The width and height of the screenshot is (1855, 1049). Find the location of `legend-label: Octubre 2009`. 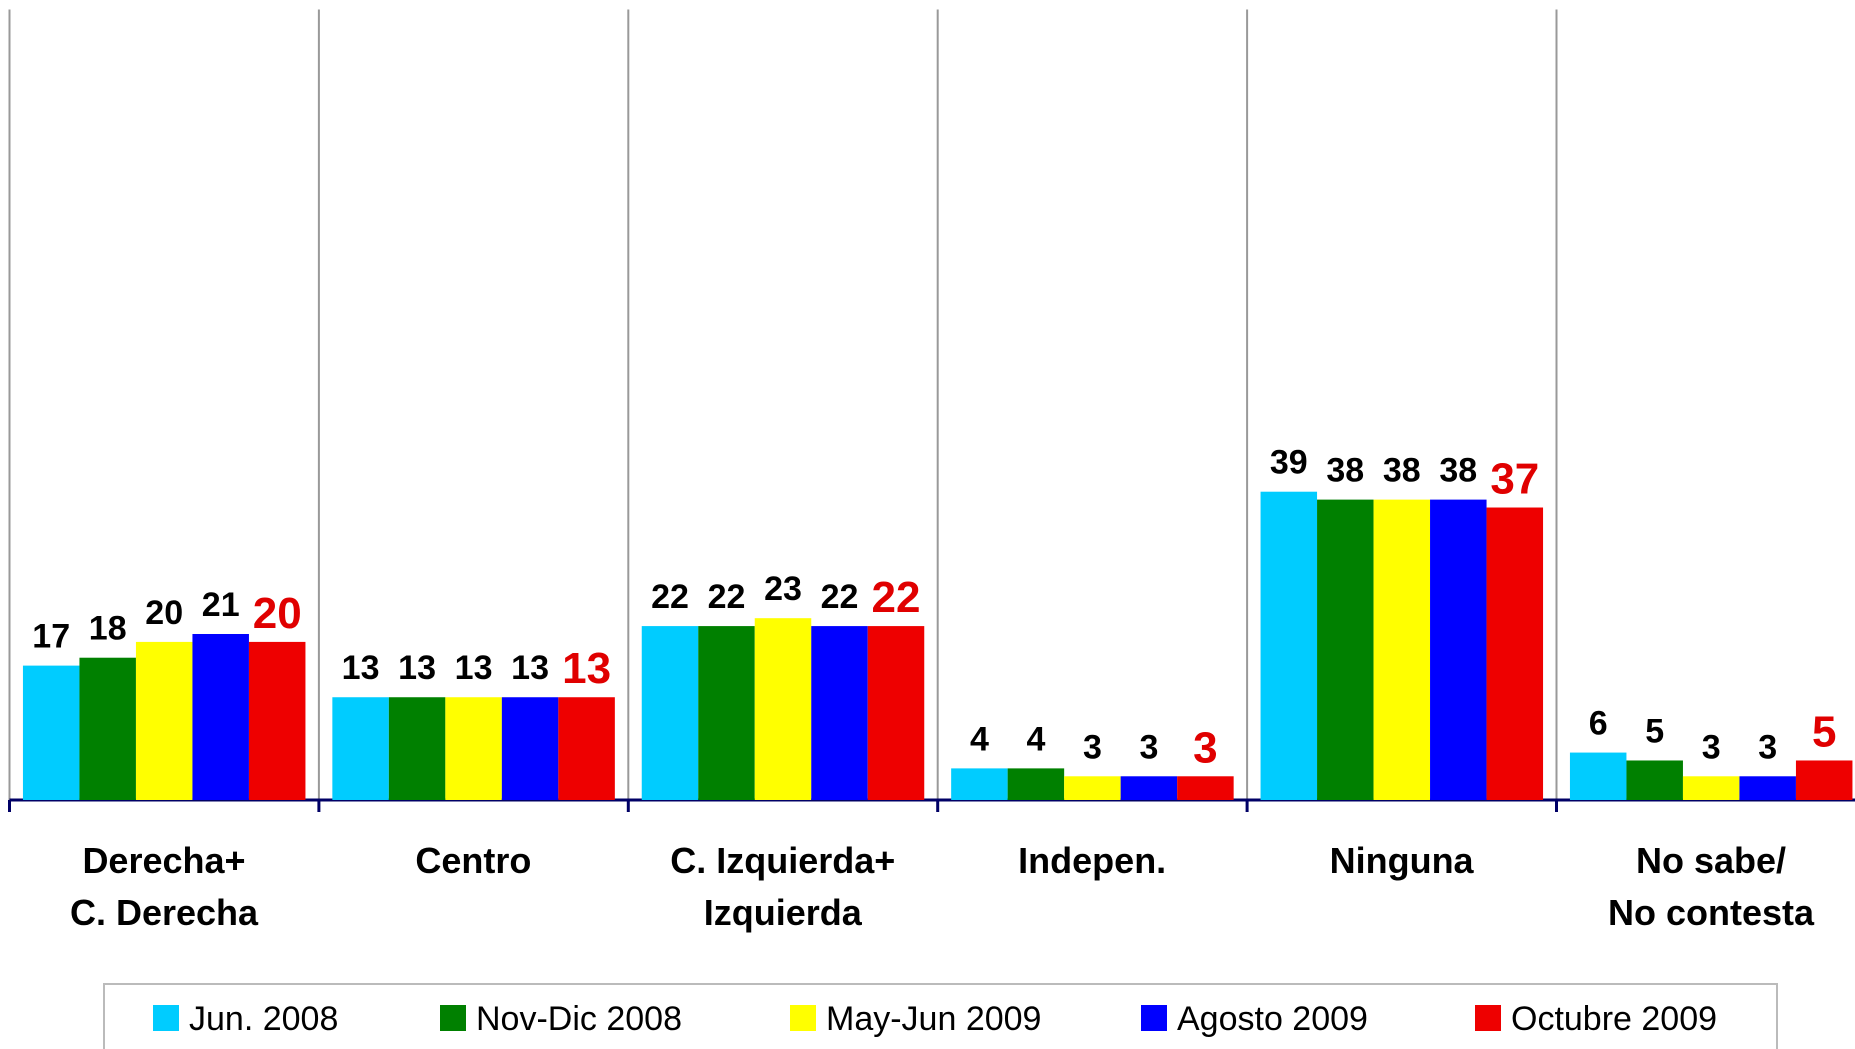

legend-label: Octubre 2009 is located at coordinates (1614, 1019).